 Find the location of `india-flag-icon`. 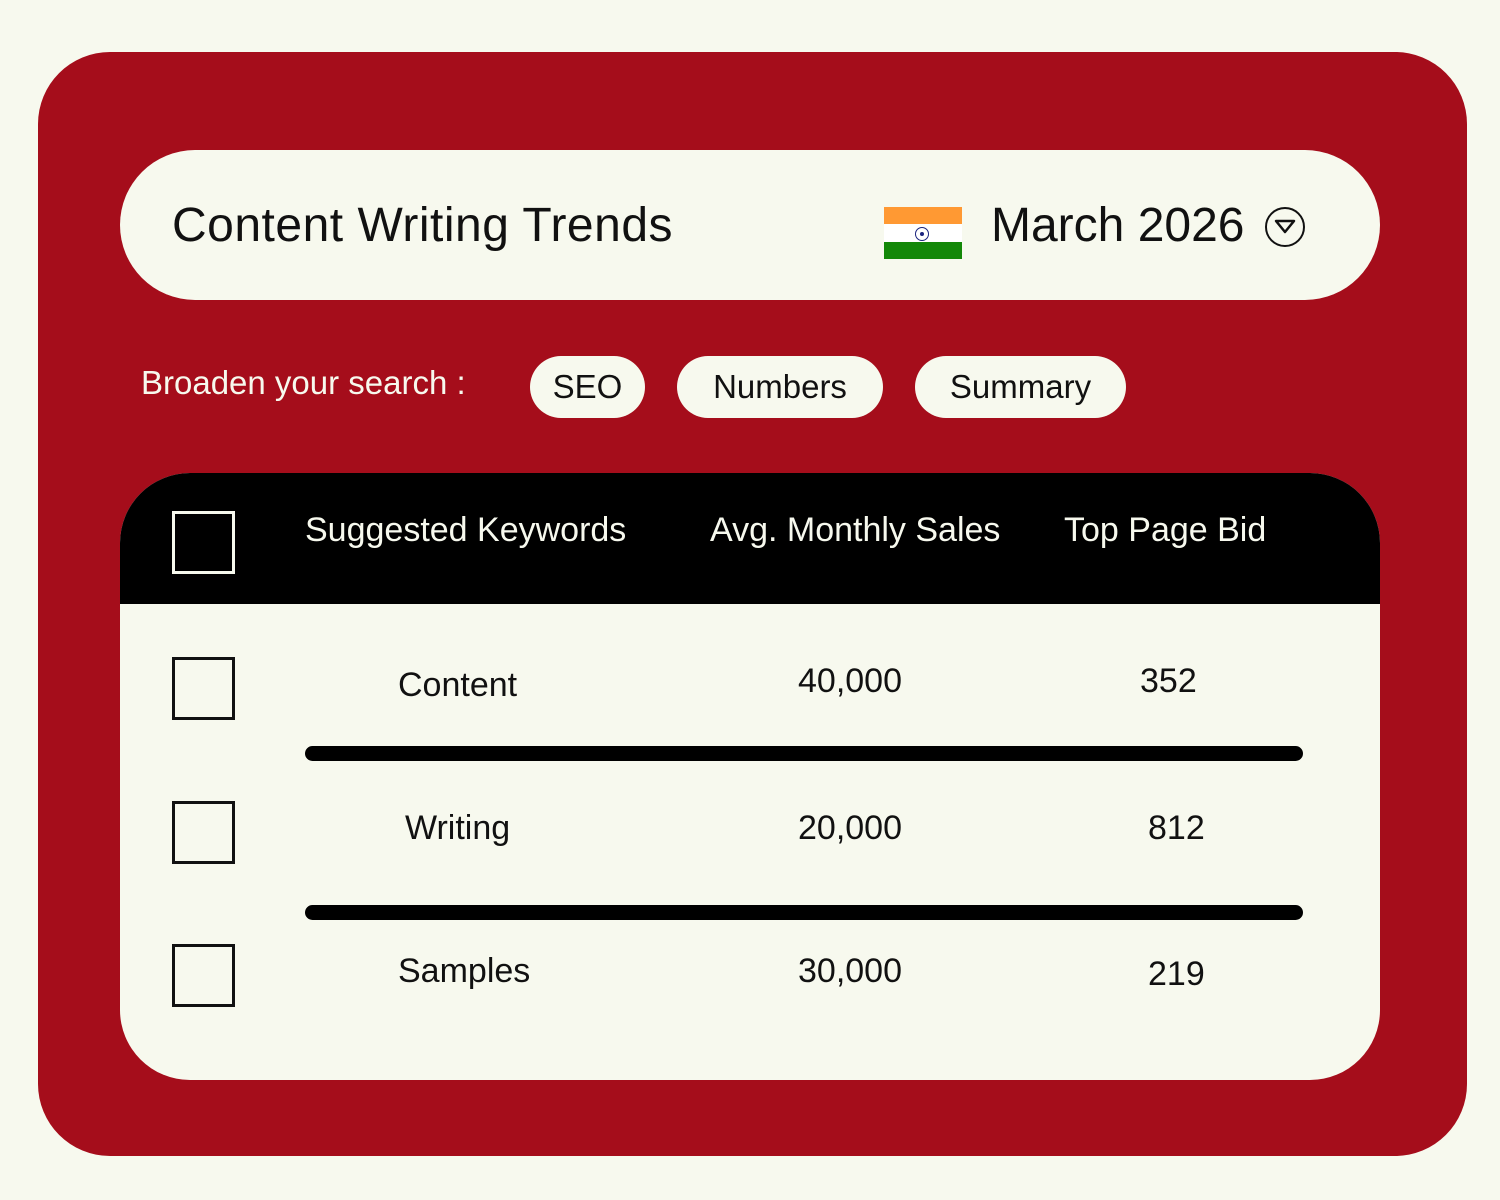

india-flag-icon is located at coordinates (923, 233).